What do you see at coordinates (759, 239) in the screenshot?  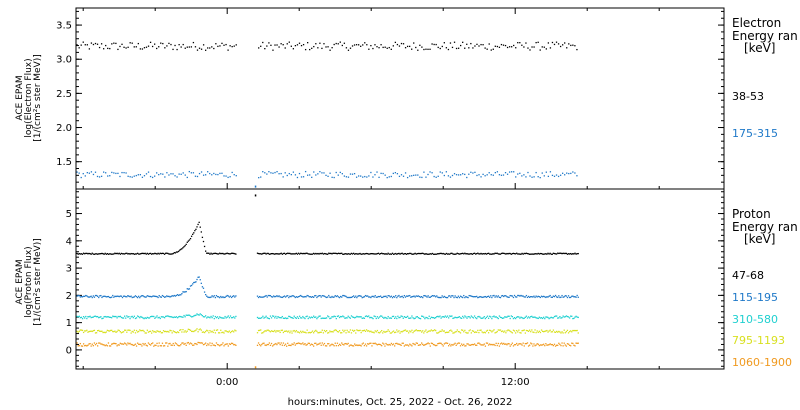 I see `proton-legend-unit: [keV]` at bounding box center [759, 239].